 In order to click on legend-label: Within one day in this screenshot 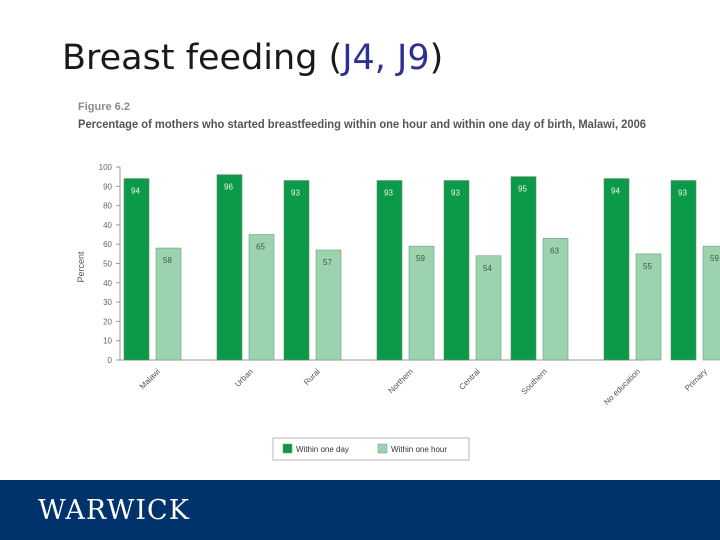, I will do `click(322, 449)`.